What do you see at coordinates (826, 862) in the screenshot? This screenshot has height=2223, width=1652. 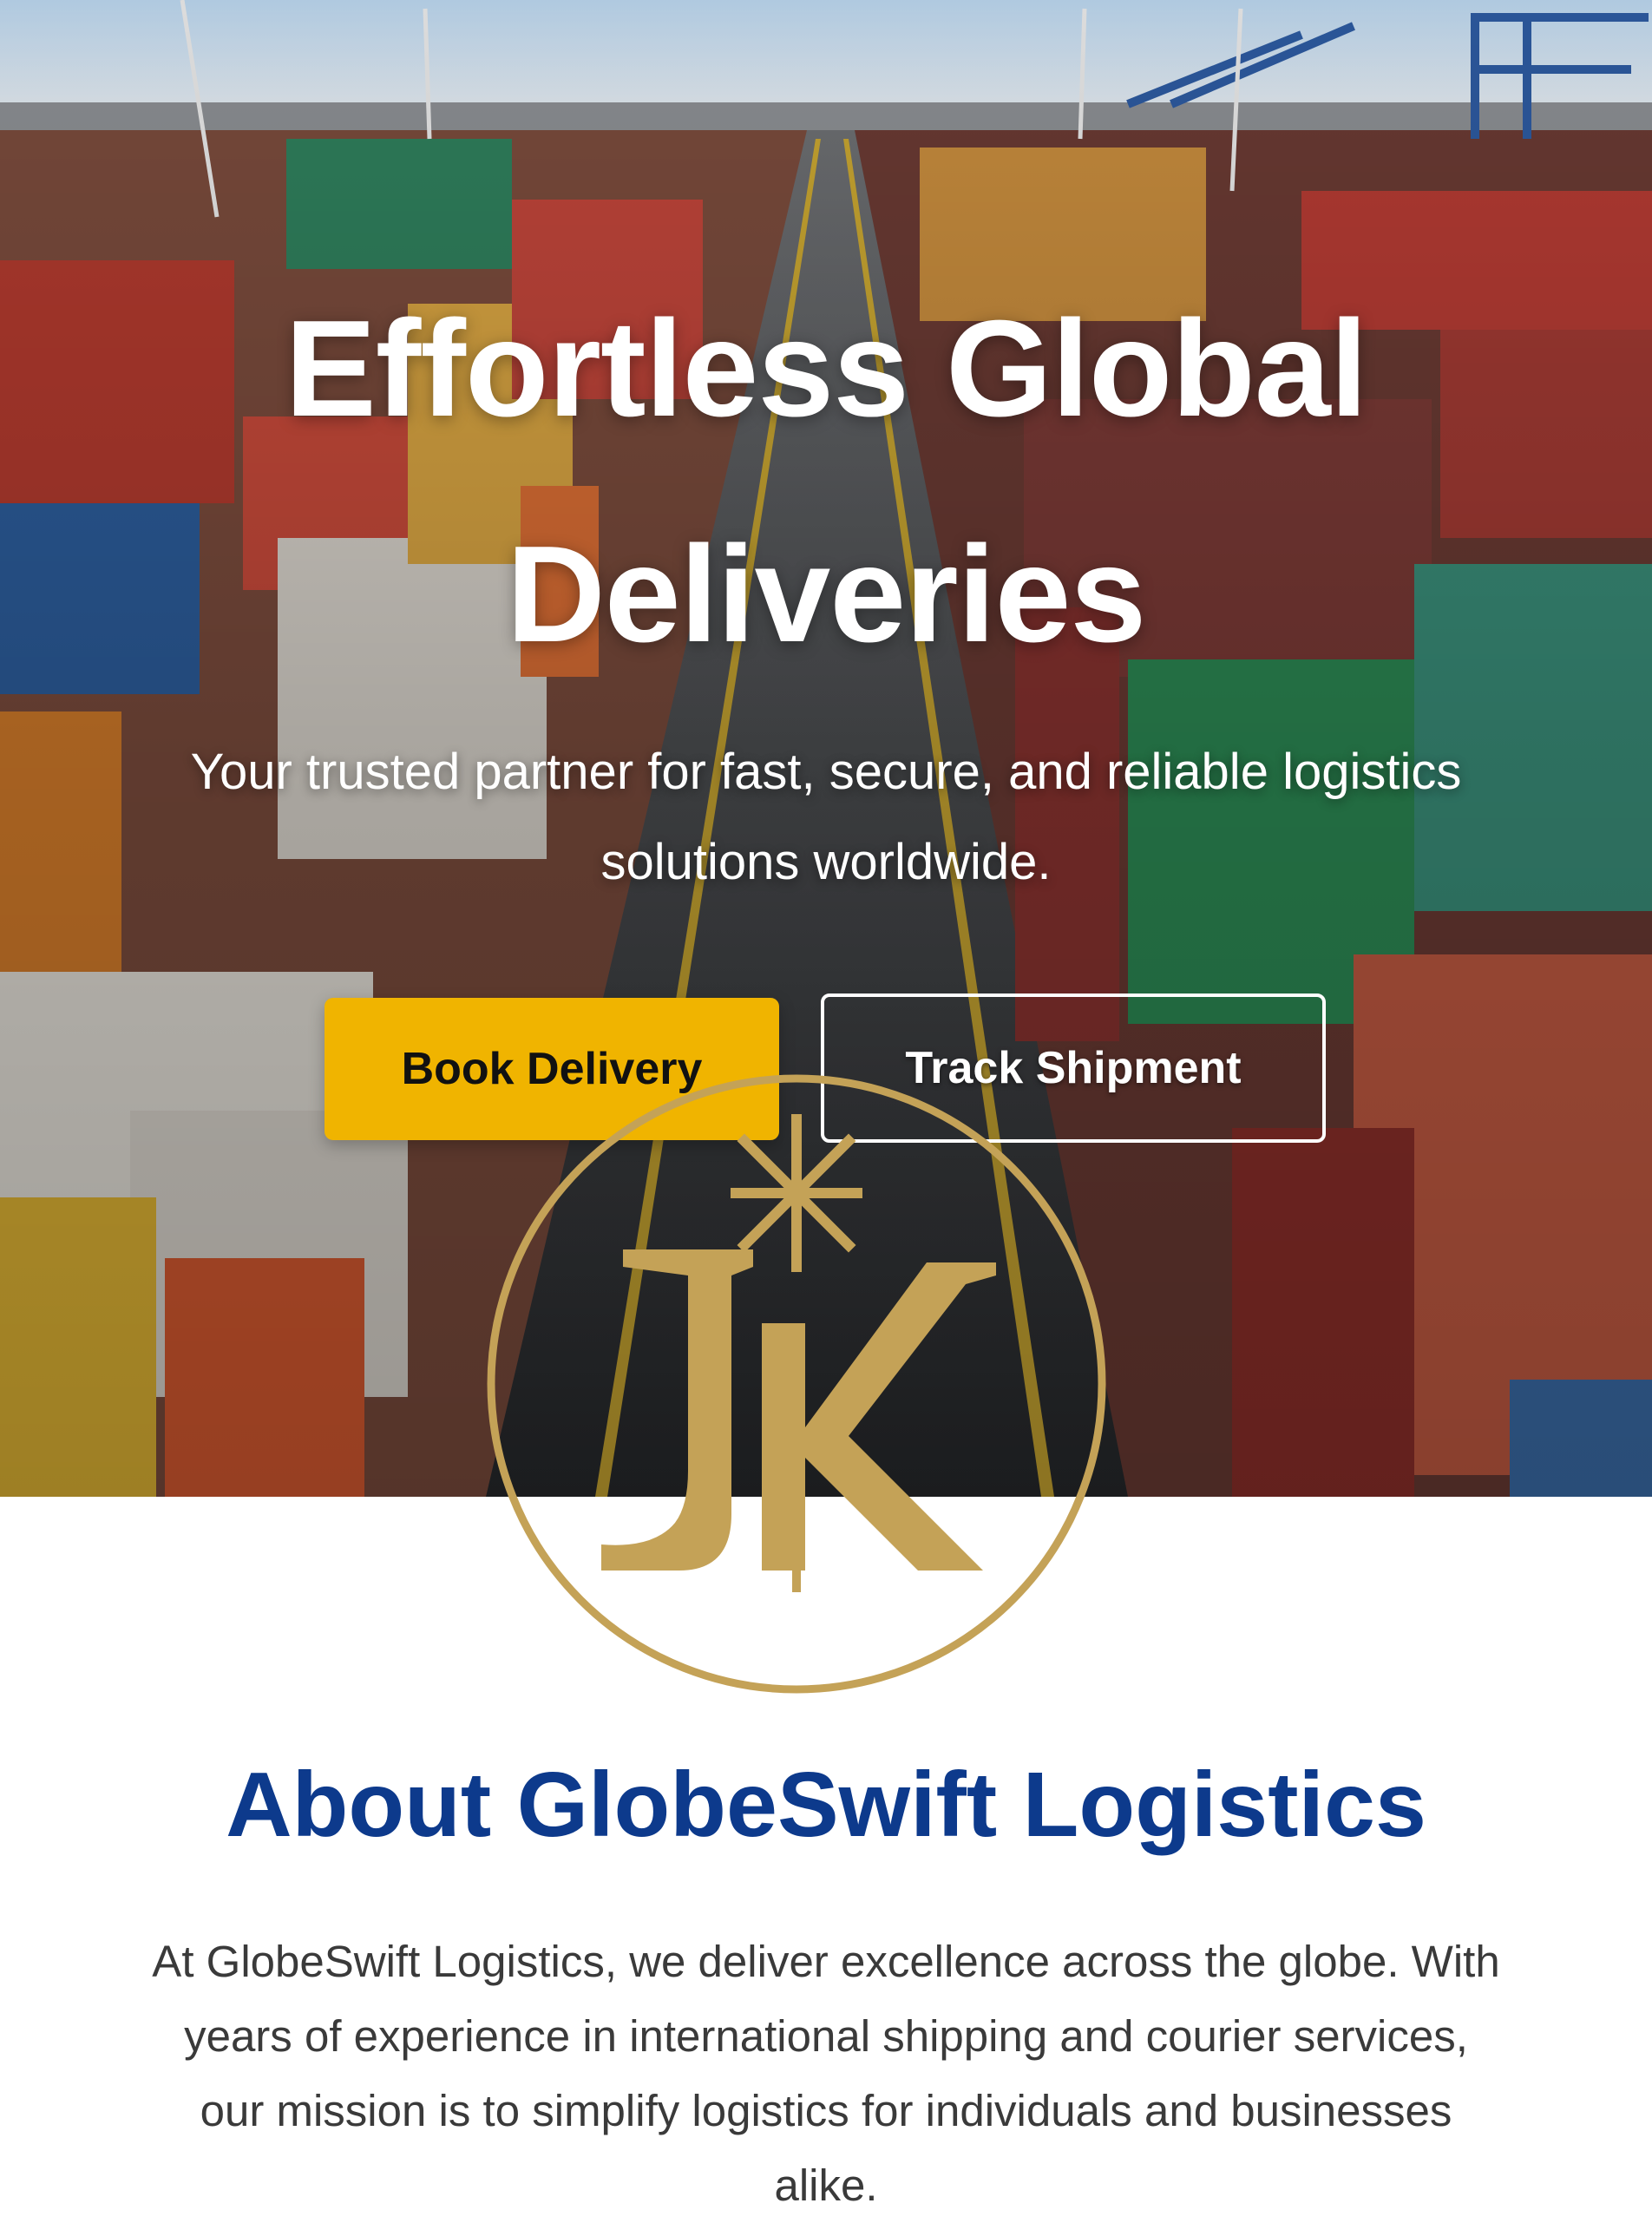 I see `hero-subtitle-line-2: solutions worldwide.` at bounding box center [826, 862].